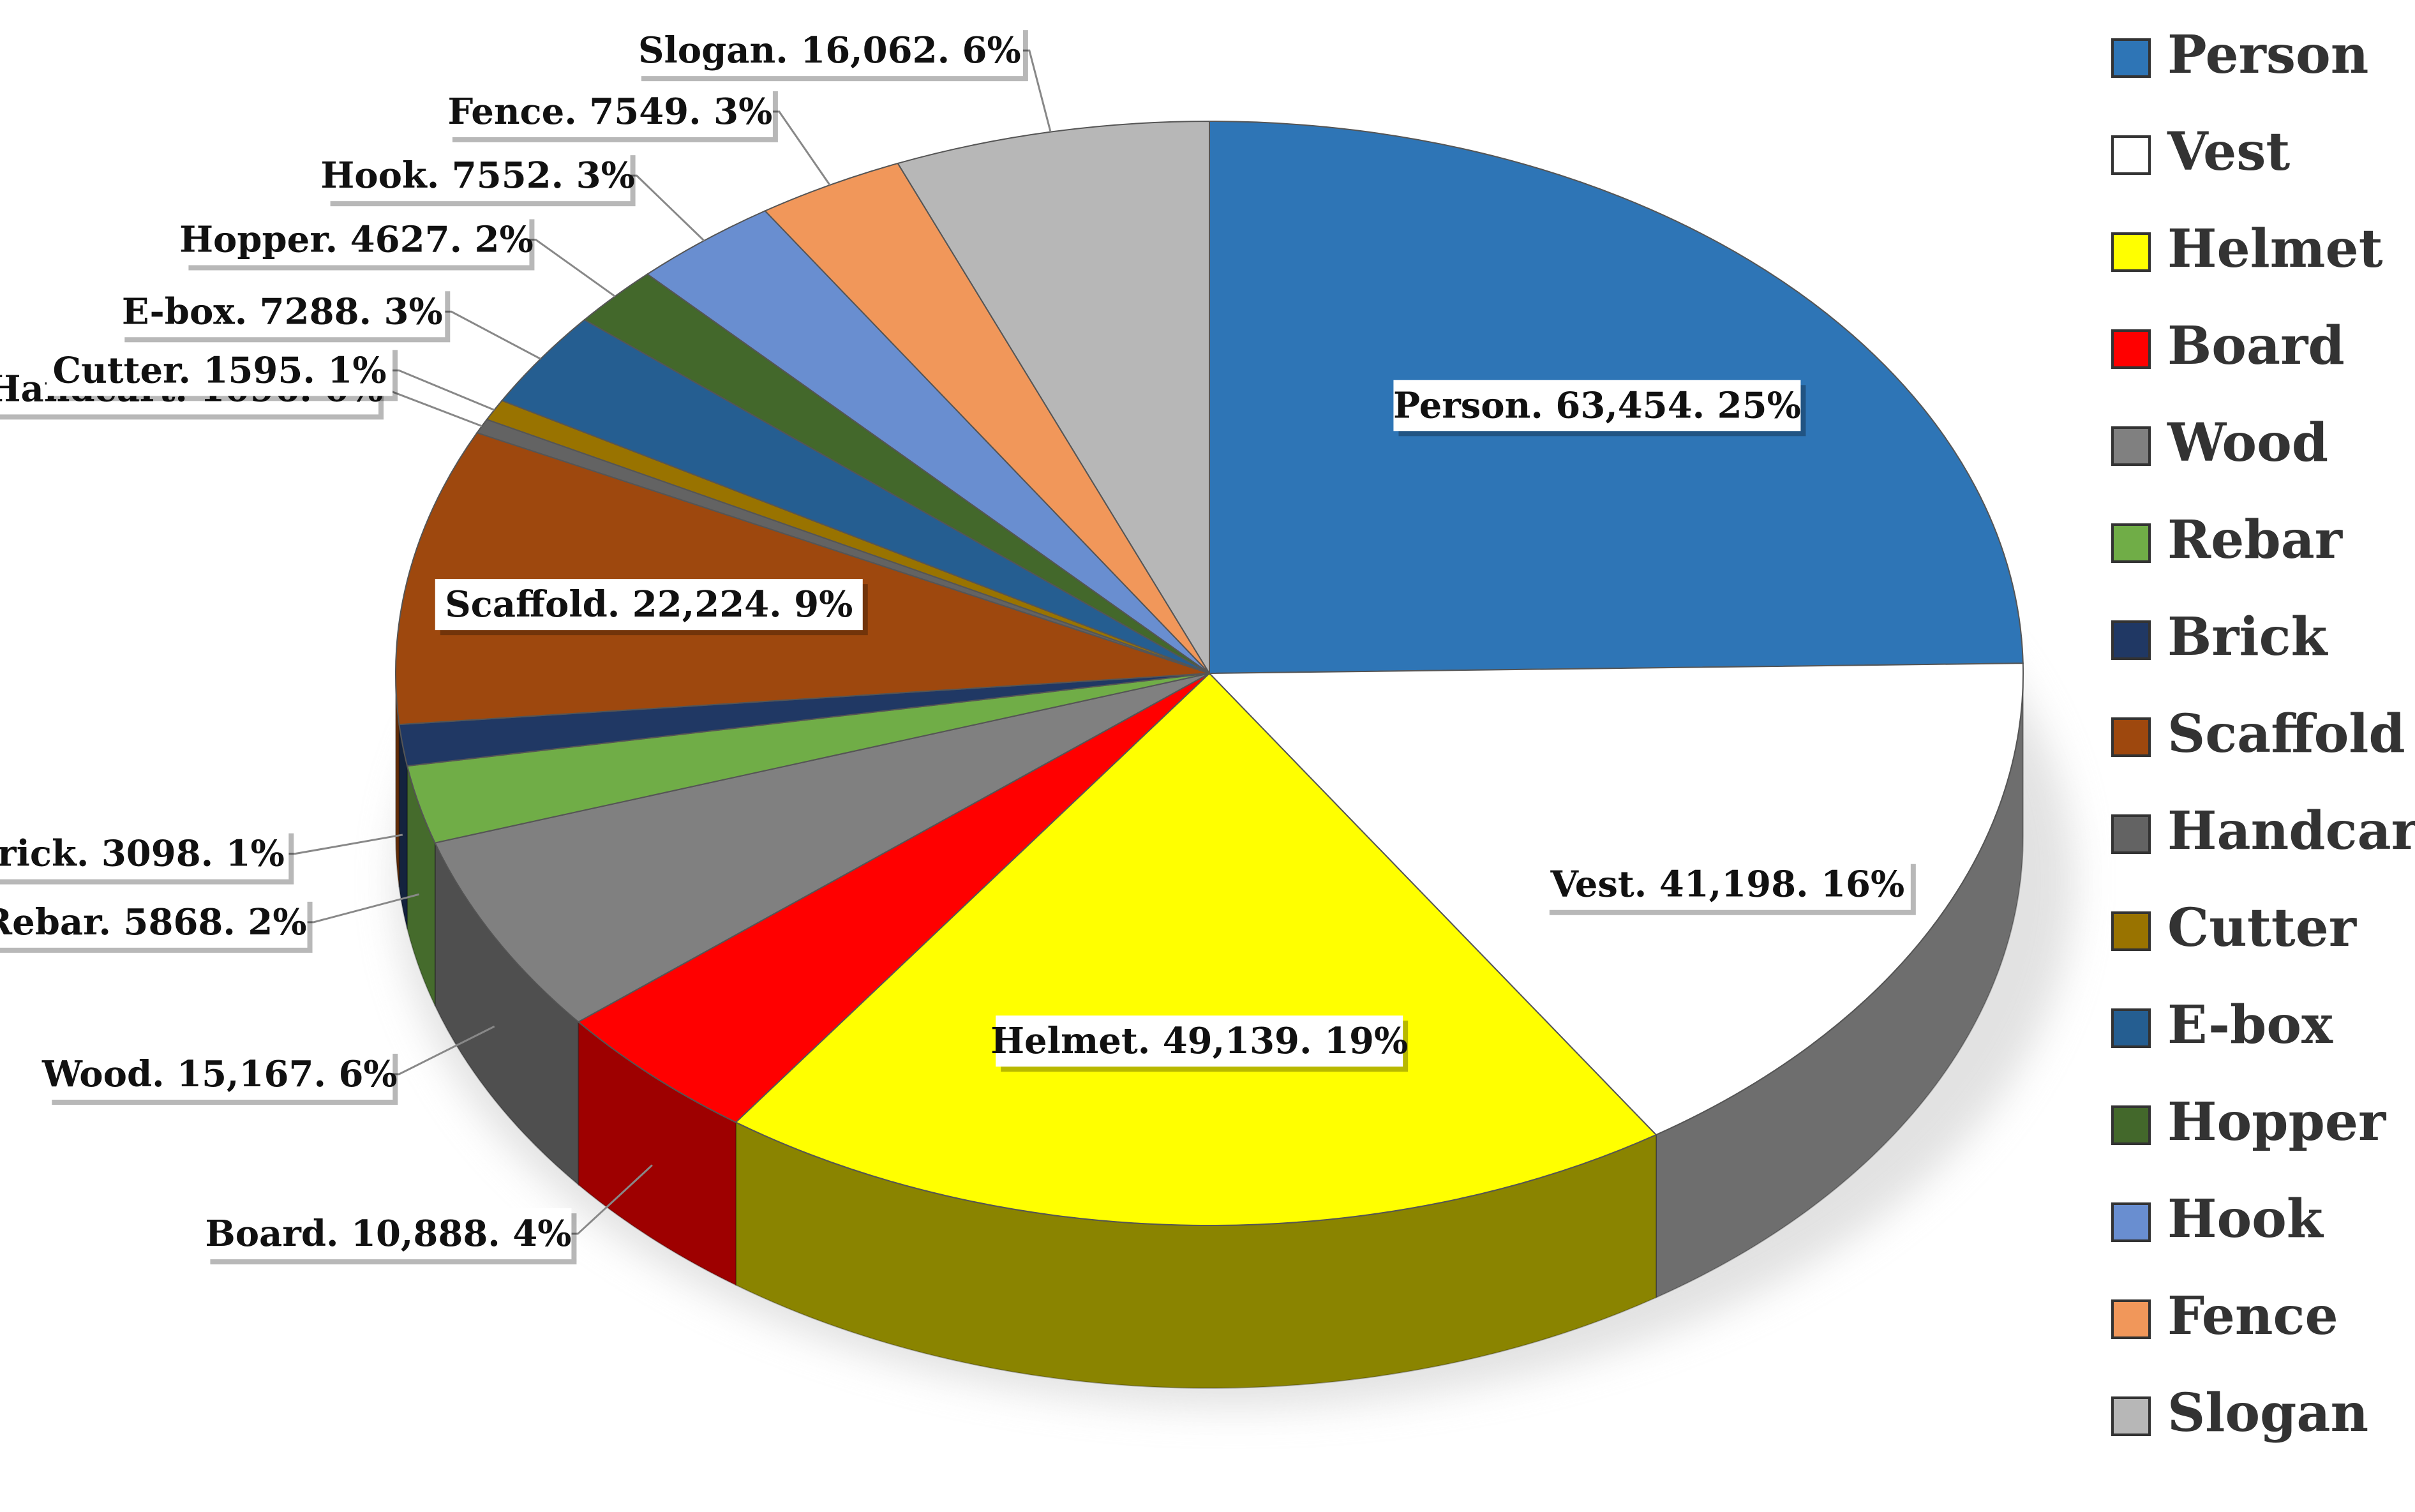 This screenshot has width=2415, height=1512. Describe the element at coordinates (2256, 346) in the screenshot. I see `legend-label-board: Board` at that location.